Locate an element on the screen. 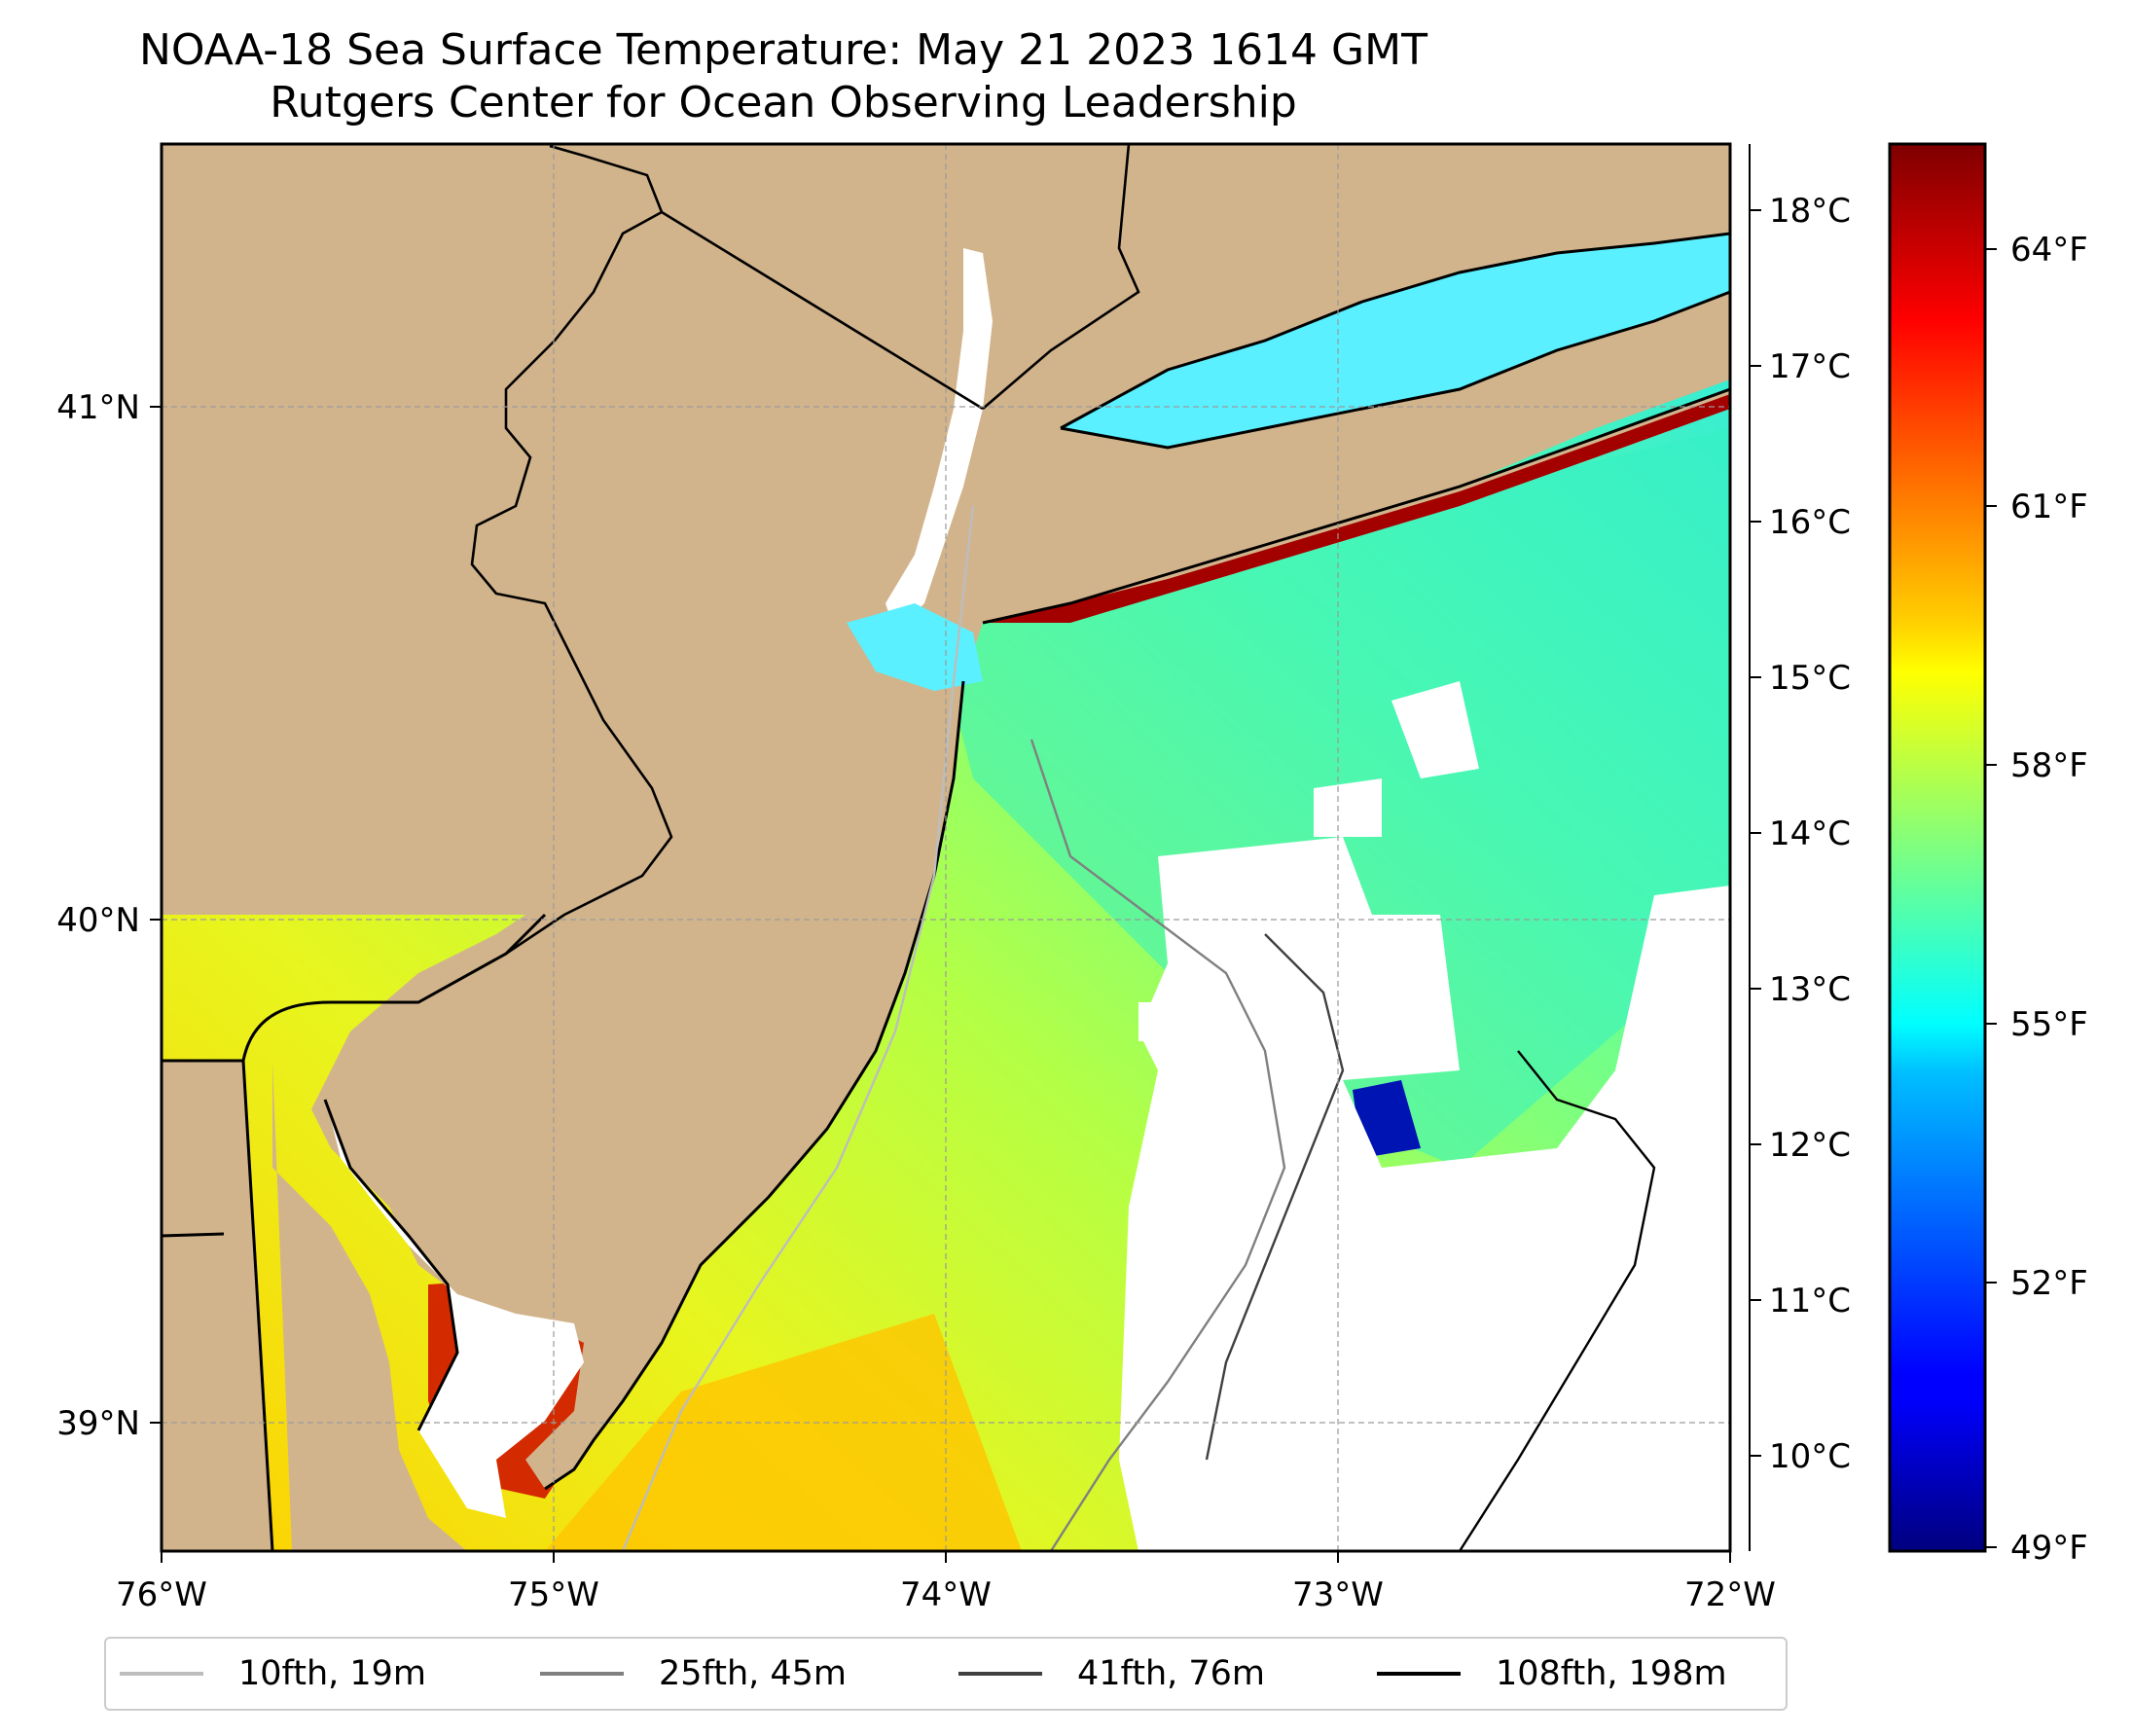  land-delaware is located at coordinates (217, 1306).